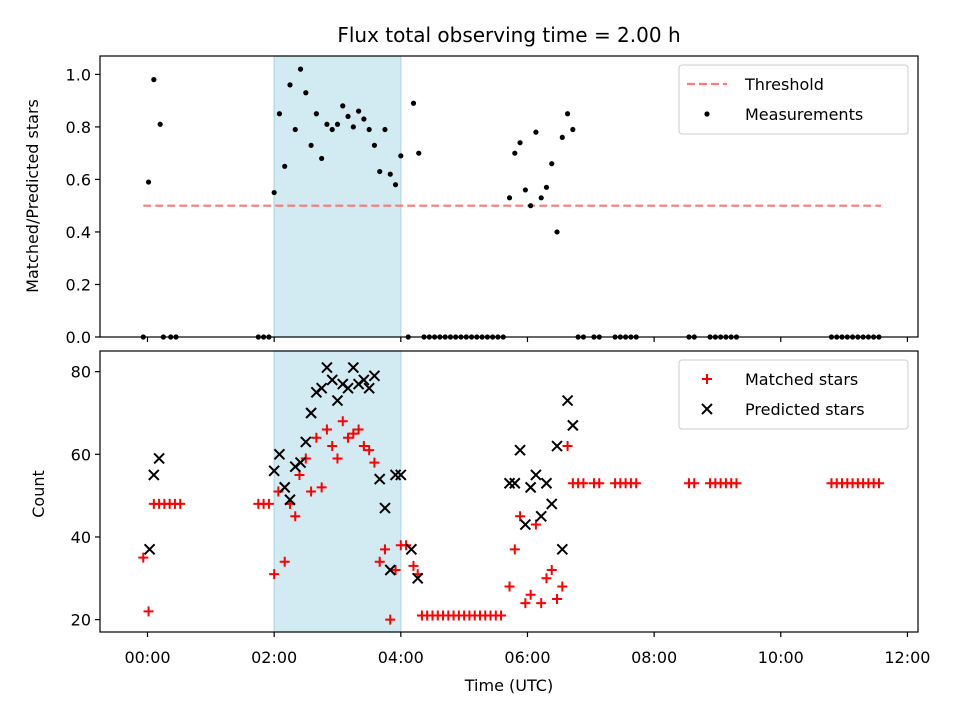 Image resolution: width=960 pixels, height=720 pixels. I want to click on observing-window-band, so click(337, 196).